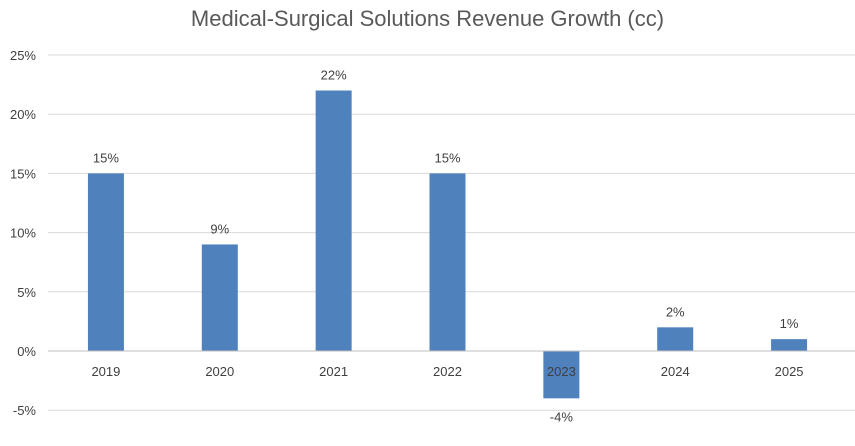 This screenshot has height=446, width=855. I want to click on x-tick-label: 2021, so click(333, 371).